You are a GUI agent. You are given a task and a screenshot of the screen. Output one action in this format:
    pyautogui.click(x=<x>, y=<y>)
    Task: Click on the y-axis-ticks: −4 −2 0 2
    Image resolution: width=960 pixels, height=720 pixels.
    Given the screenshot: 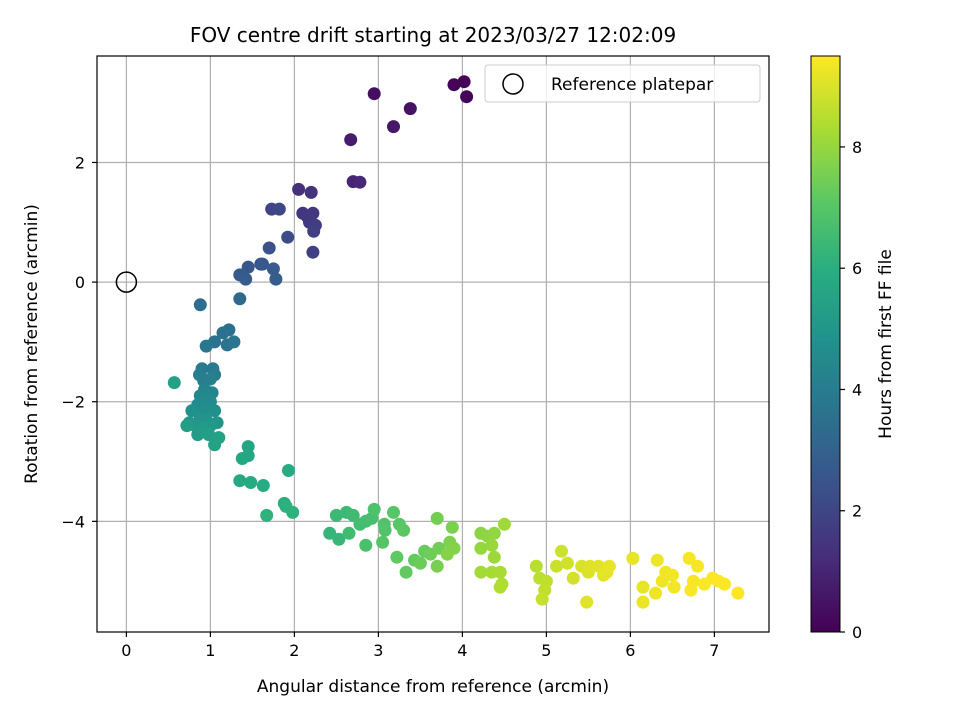 What is the action you would take?
    pyautogui.click(x=79, y=342)
    